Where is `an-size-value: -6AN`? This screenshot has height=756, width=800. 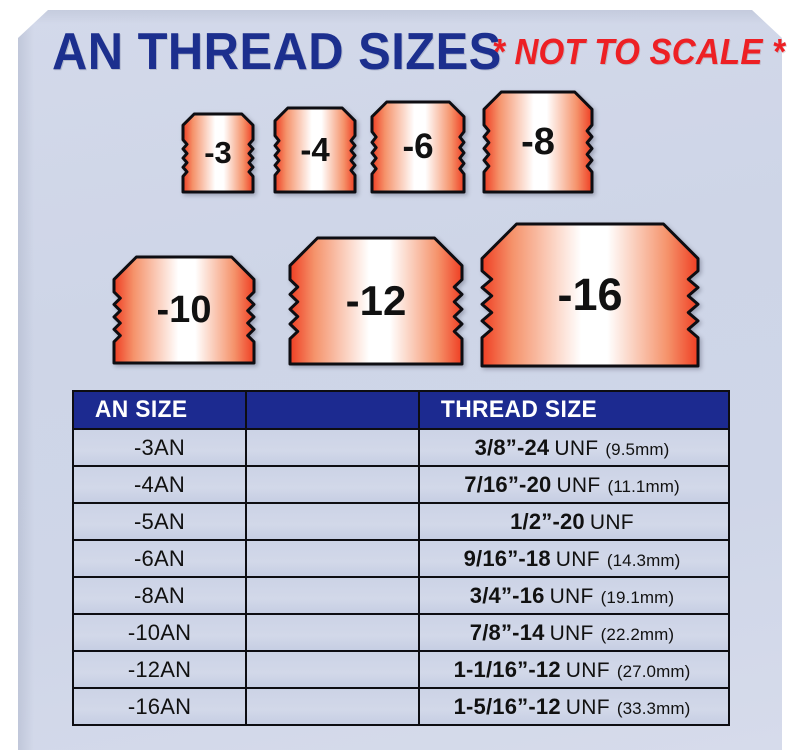
an-size-value: -6AN is located at coordinates (159, 558).